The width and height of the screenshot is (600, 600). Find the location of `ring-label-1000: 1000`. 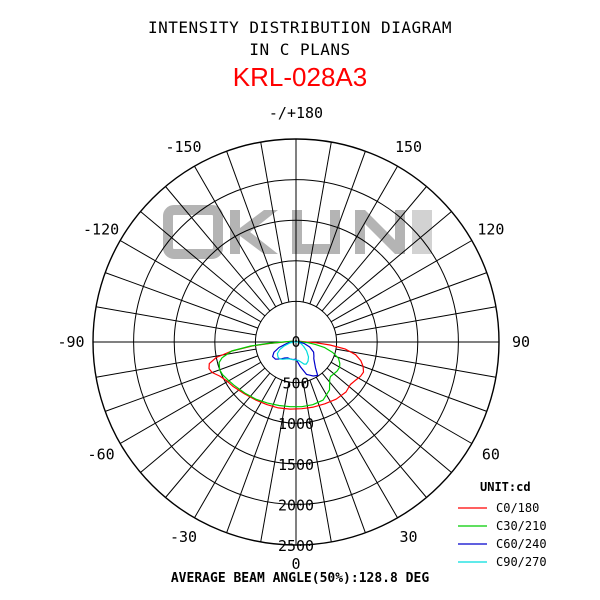

ring-label-1000: 1000 is located at coordinates (296, 424).